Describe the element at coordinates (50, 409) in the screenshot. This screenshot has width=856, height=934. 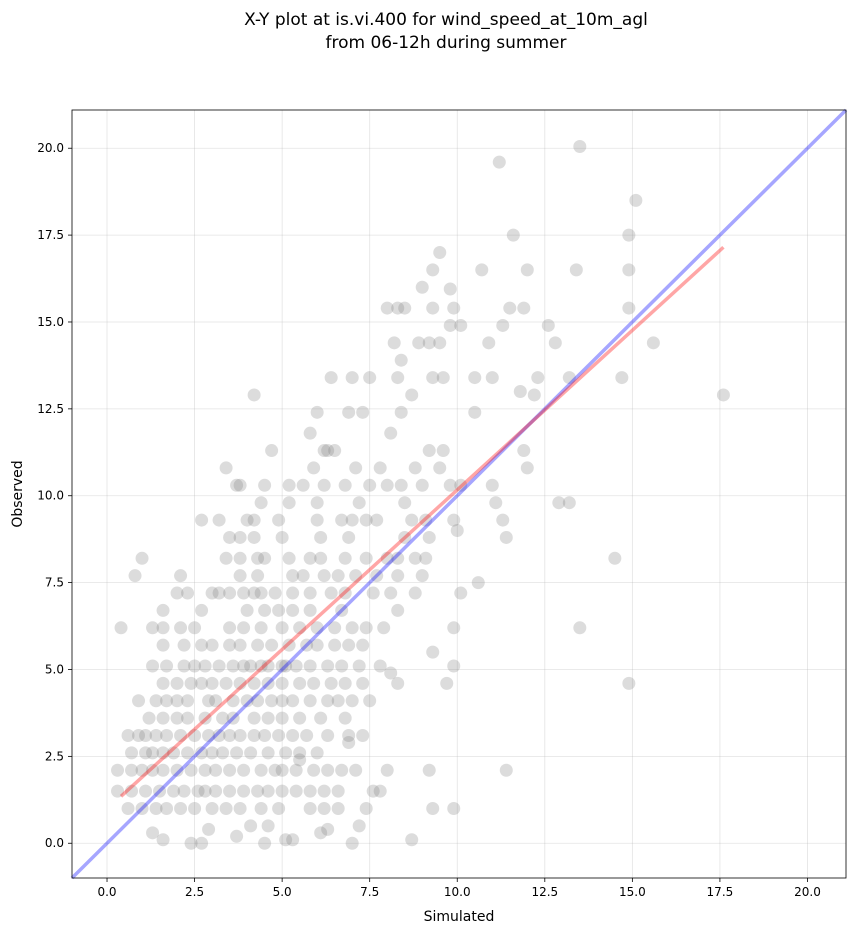
I see `y-tick-label: 12.5` at that location.